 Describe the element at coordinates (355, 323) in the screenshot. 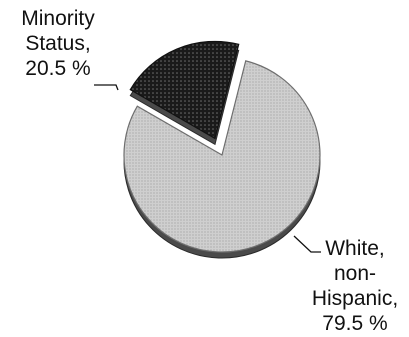

I see `slice-label-line: 79.5 %` at that location.